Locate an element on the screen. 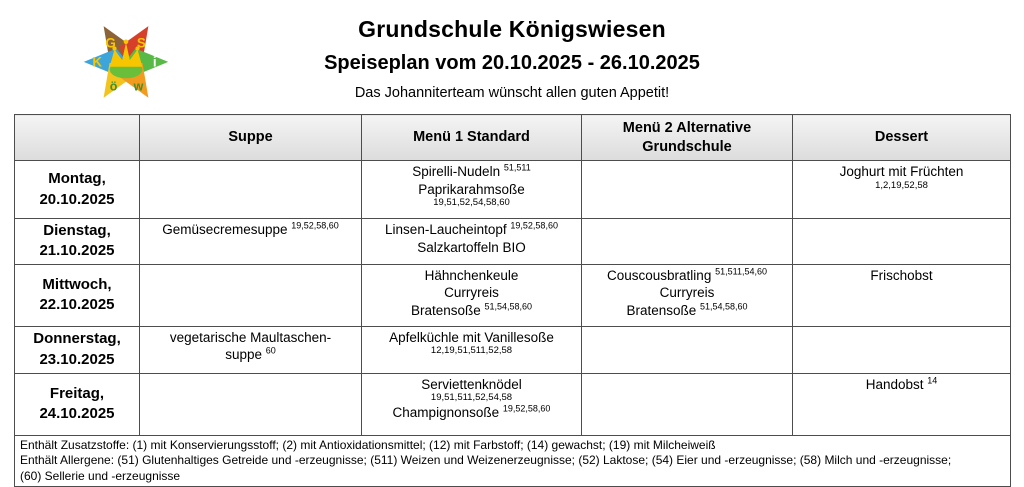 Image resolution: width=1024 pixels, height=487 pixels. crown-icon is located at coordinates (126, 54).